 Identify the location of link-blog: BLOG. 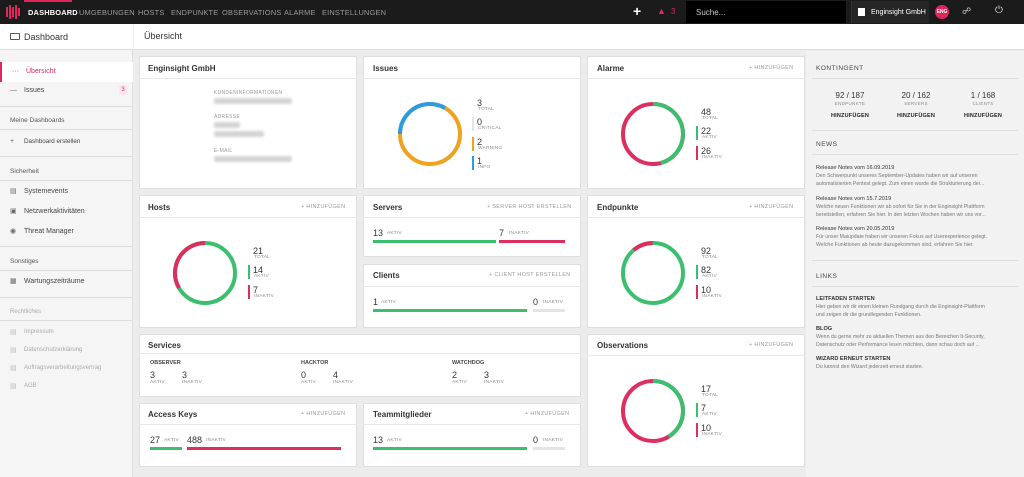
(824, 329).